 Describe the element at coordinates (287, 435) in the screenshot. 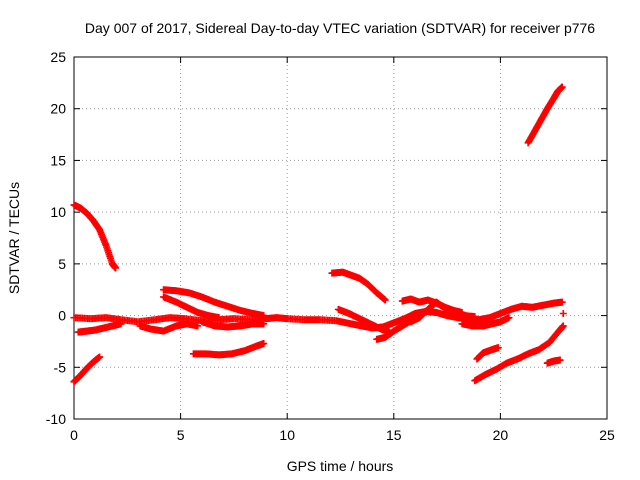

I see `x-tick-label: 10` at that location.